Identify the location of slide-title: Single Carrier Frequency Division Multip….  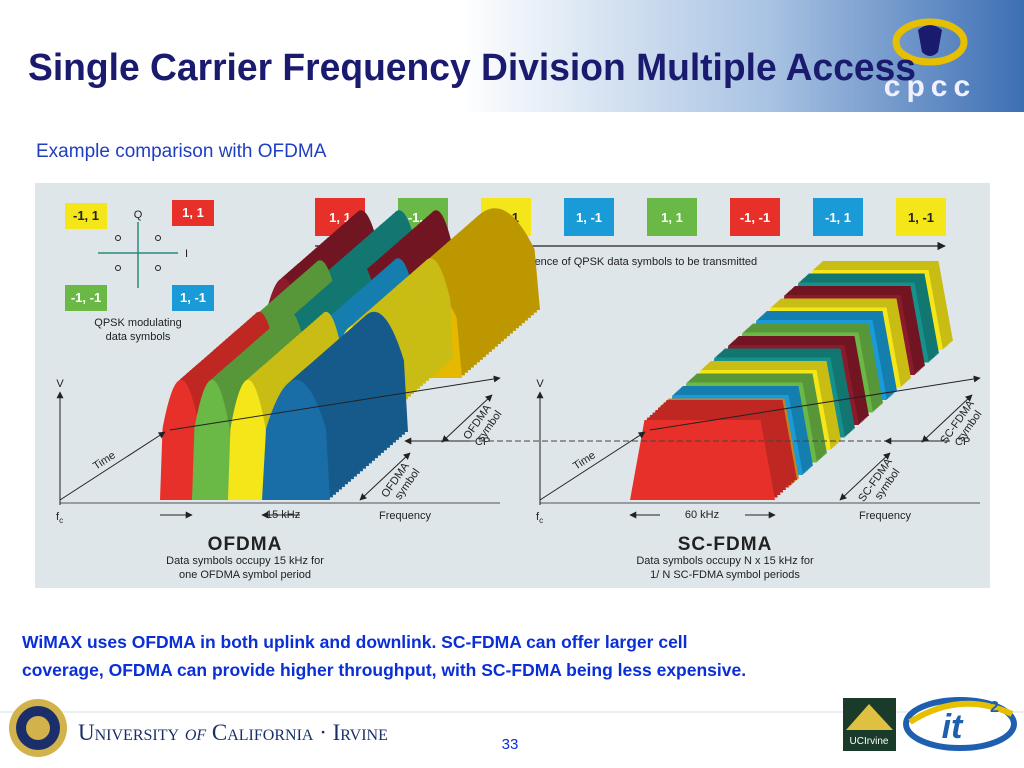
(472, 68).